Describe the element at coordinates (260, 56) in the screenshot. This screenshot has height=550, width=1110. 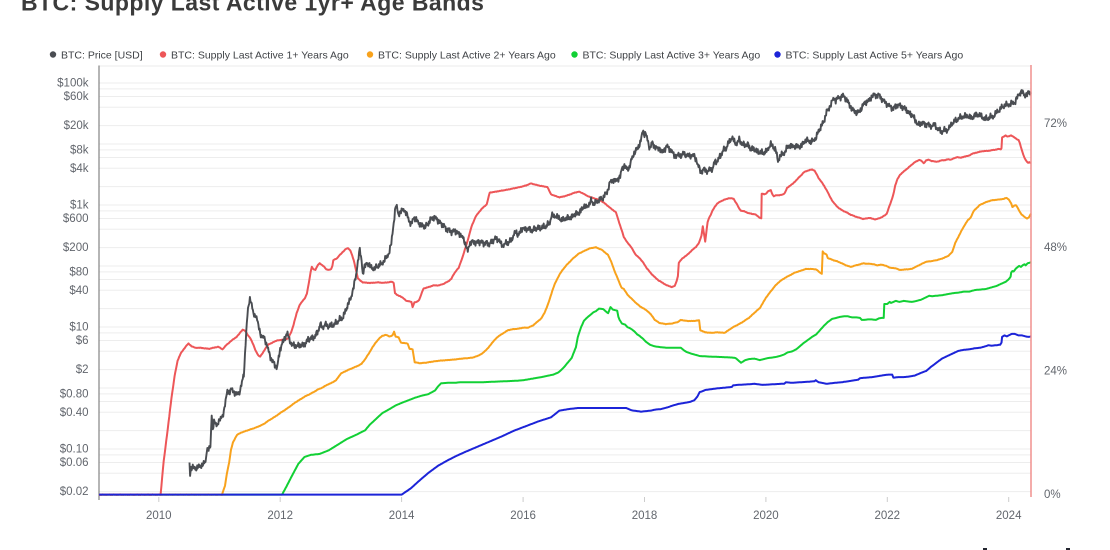
I see `svg-text:BTC: Supply Last Active 1+ Yea: BTC: Supply Last Active 1+ Years Ago` at that location.